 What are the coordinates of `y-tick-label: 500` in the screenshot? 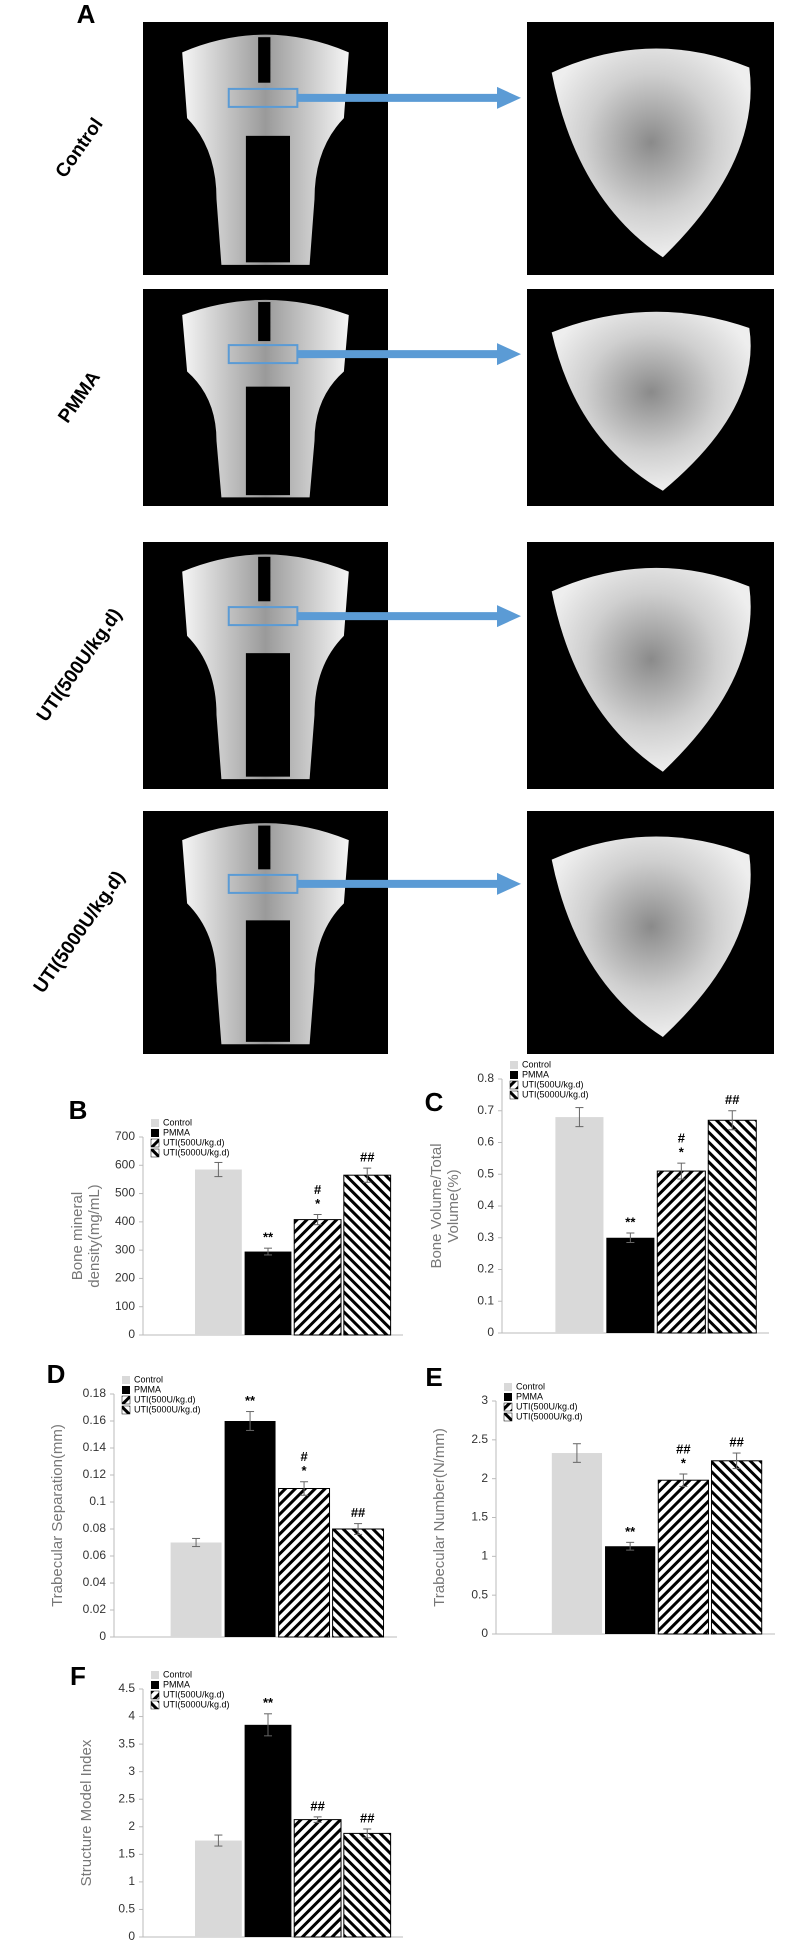 It's located at (125, 1193).